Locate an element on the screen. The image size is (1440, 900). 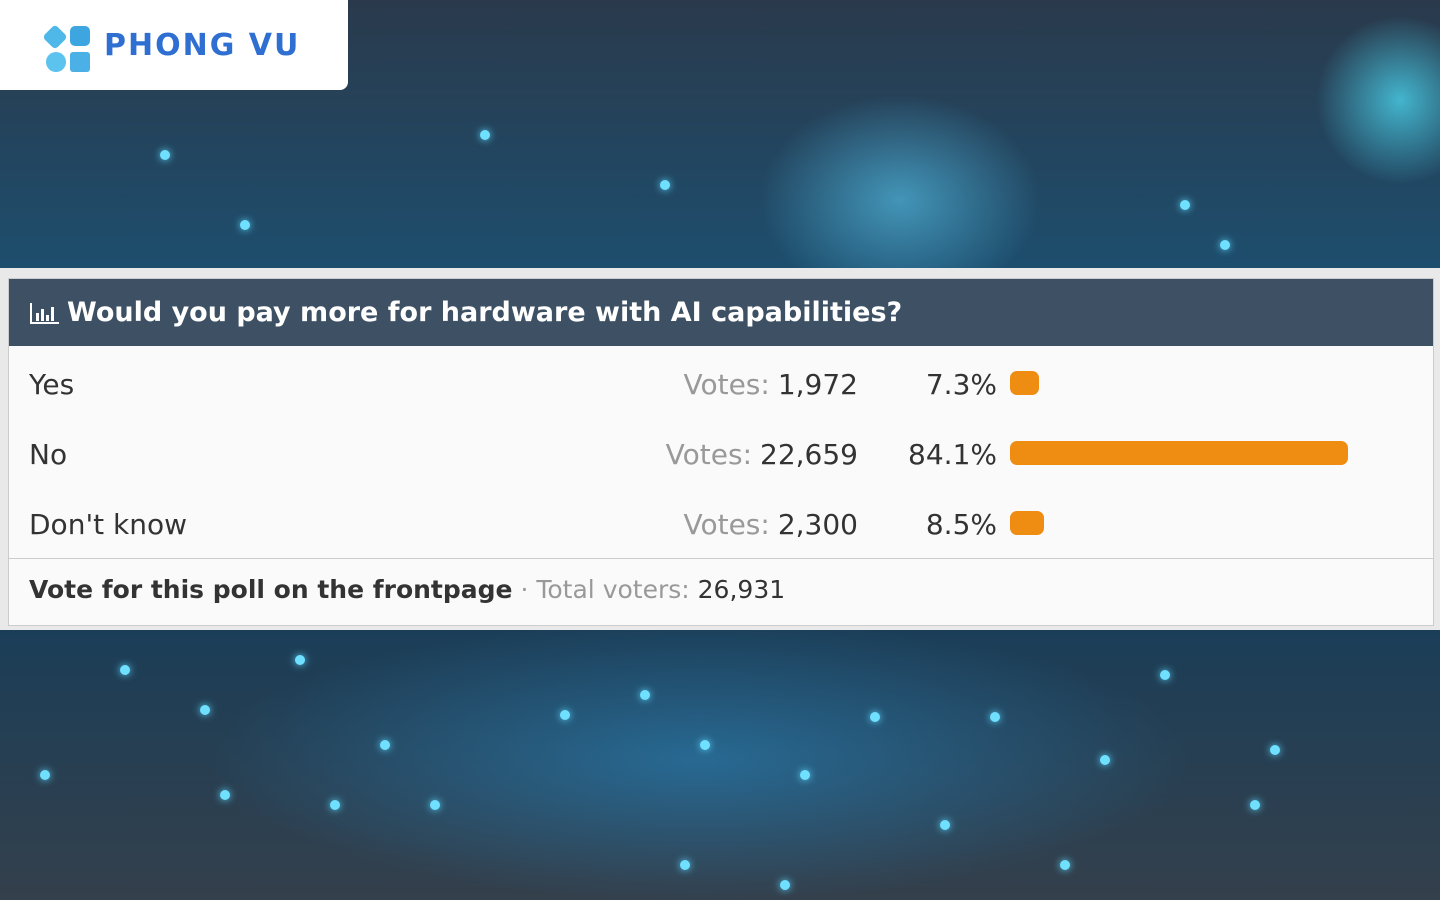
divider is located at coordinates (721, 558).